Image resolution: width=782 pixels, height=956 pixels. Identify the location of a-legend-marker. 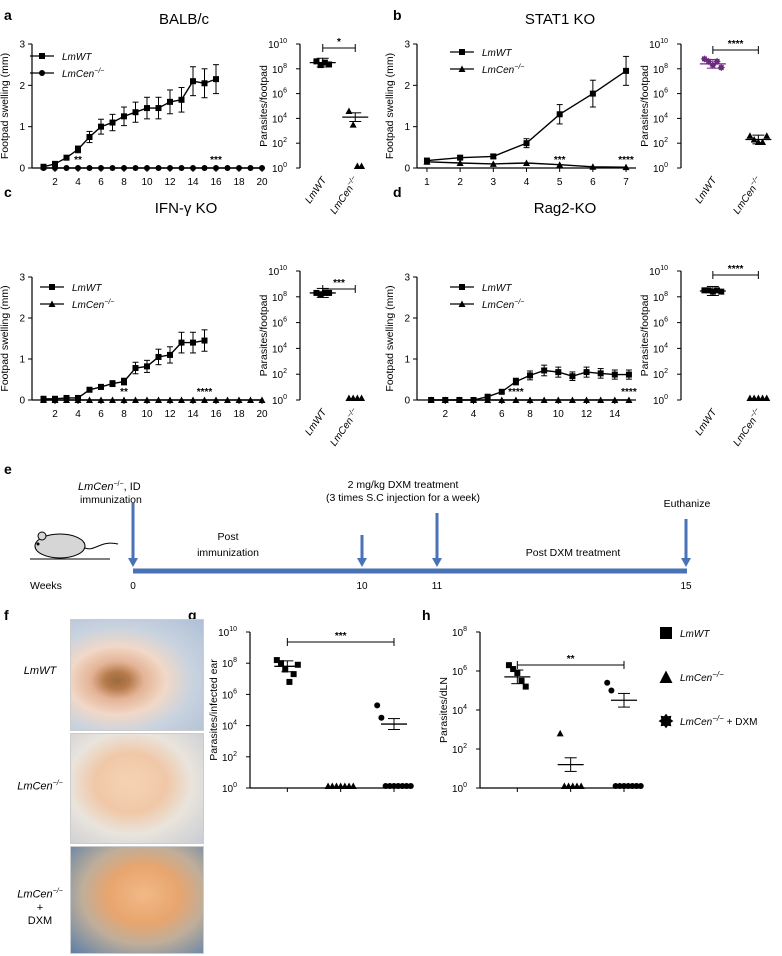
(42, 56).